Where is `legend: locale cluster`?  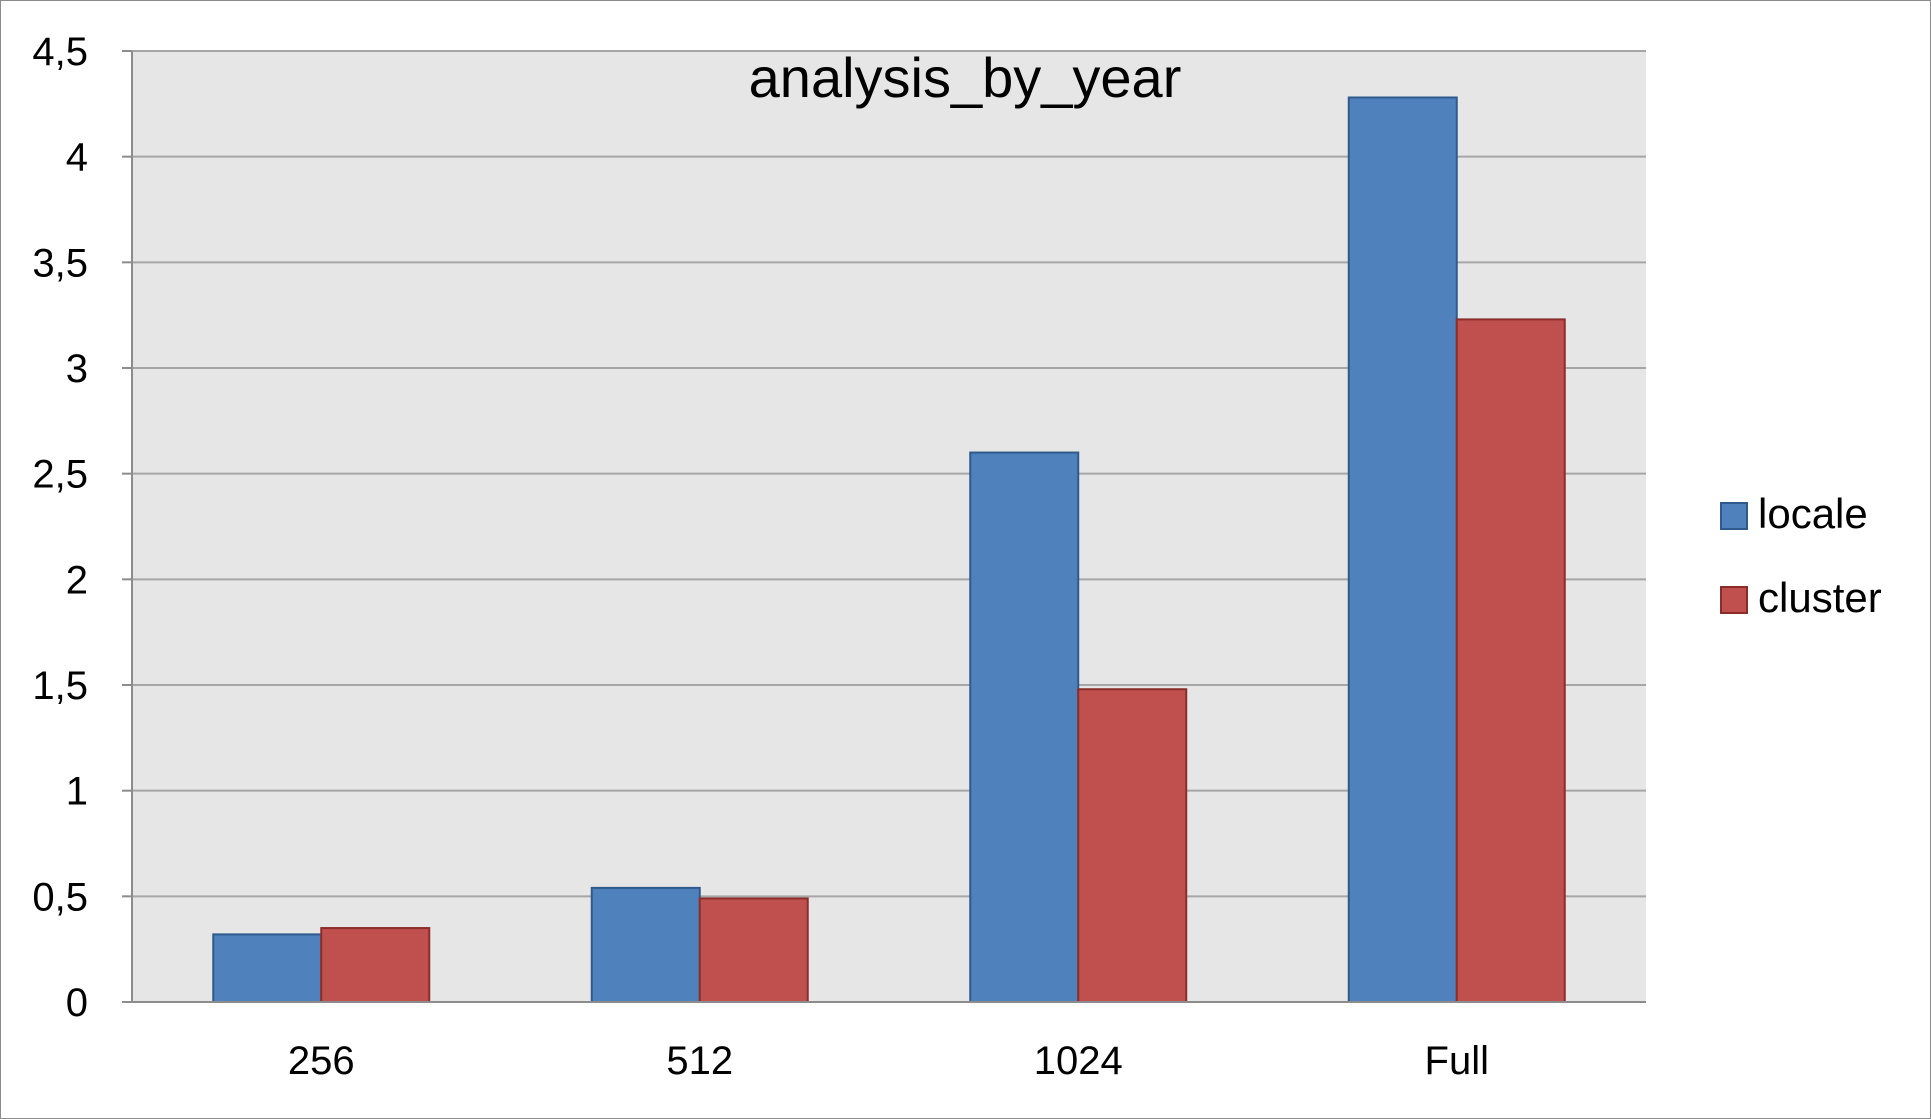 legend: locale cluster is located at coordinates (1801, 555).